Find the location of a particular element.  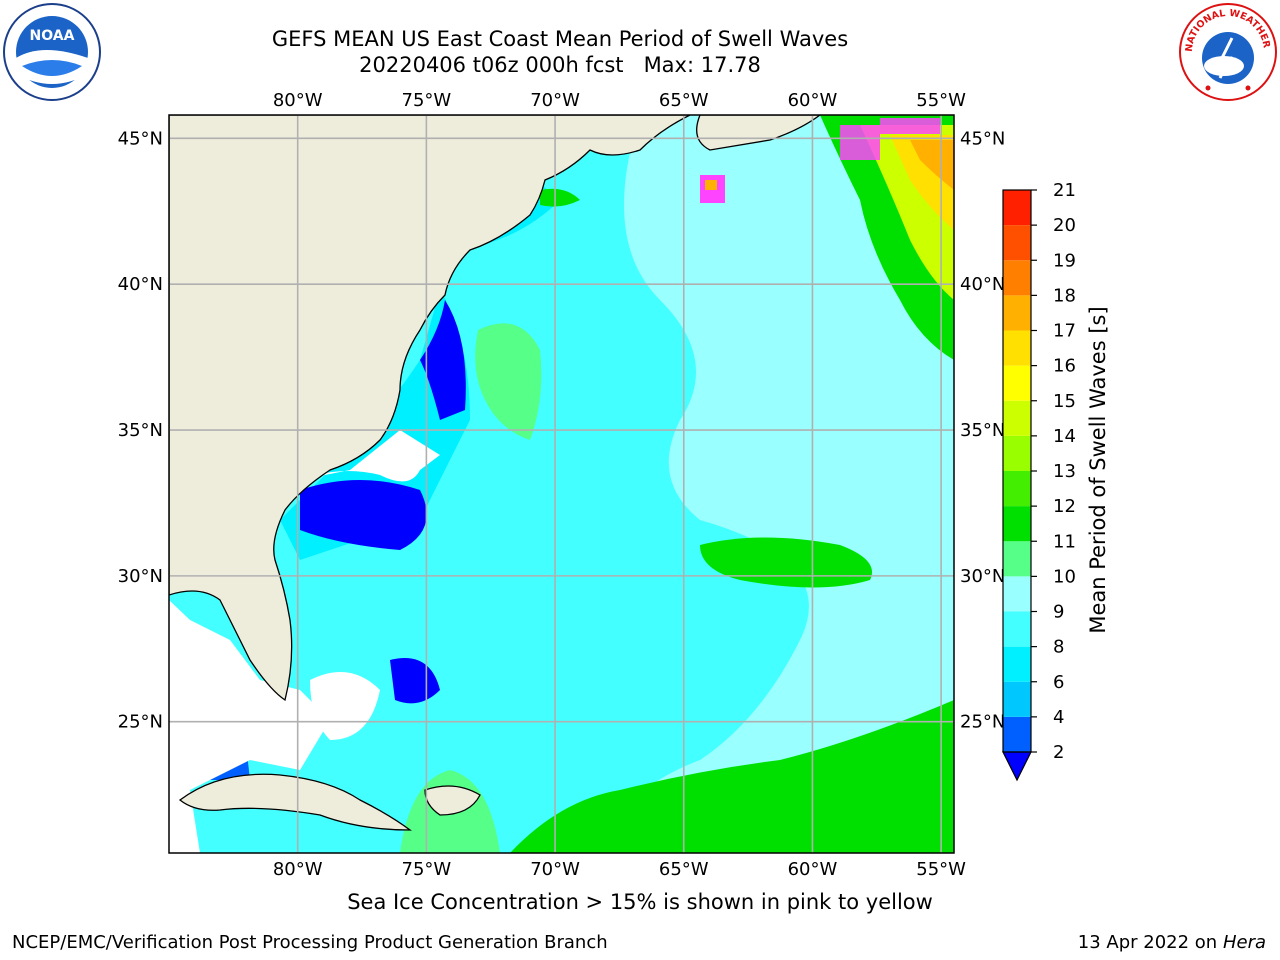

lat-labels-left: 45°N 40°N 35°N 30°N 25°N is located at coordinates (140, 430).